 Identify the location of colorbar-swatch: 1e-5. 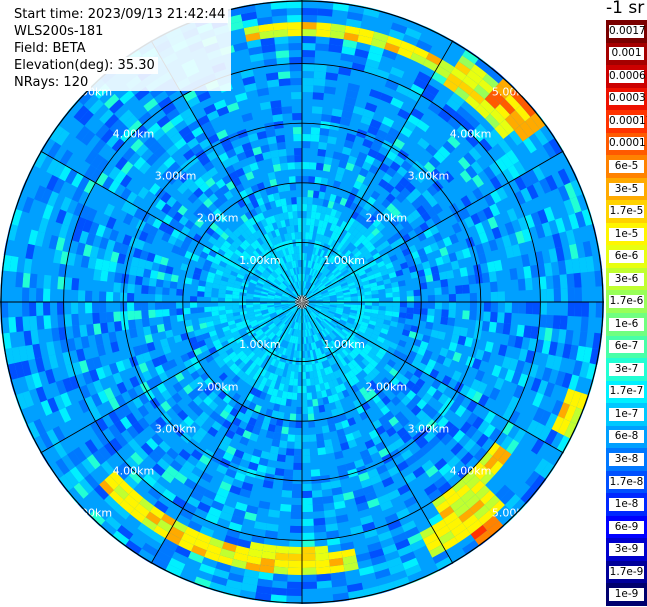
(626, 234).